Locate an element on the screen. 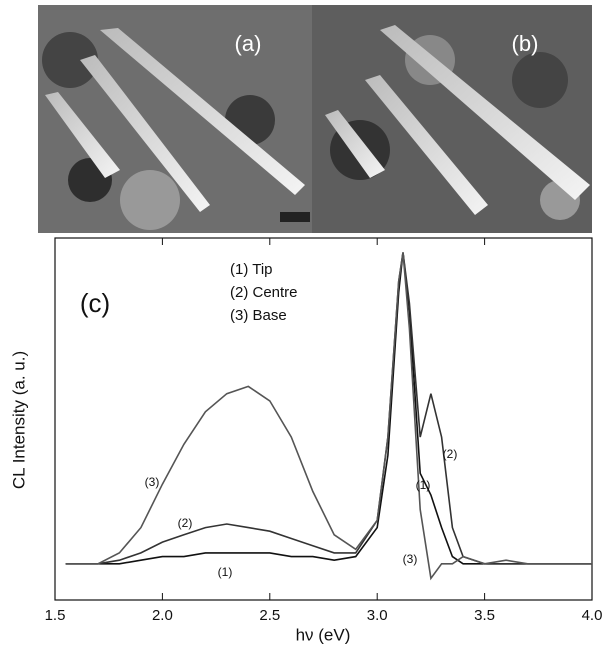 Image resolution: width=602 pixels, height=651 pixels. legend-entry: (2) Centre is located at coordinates (264, 292).